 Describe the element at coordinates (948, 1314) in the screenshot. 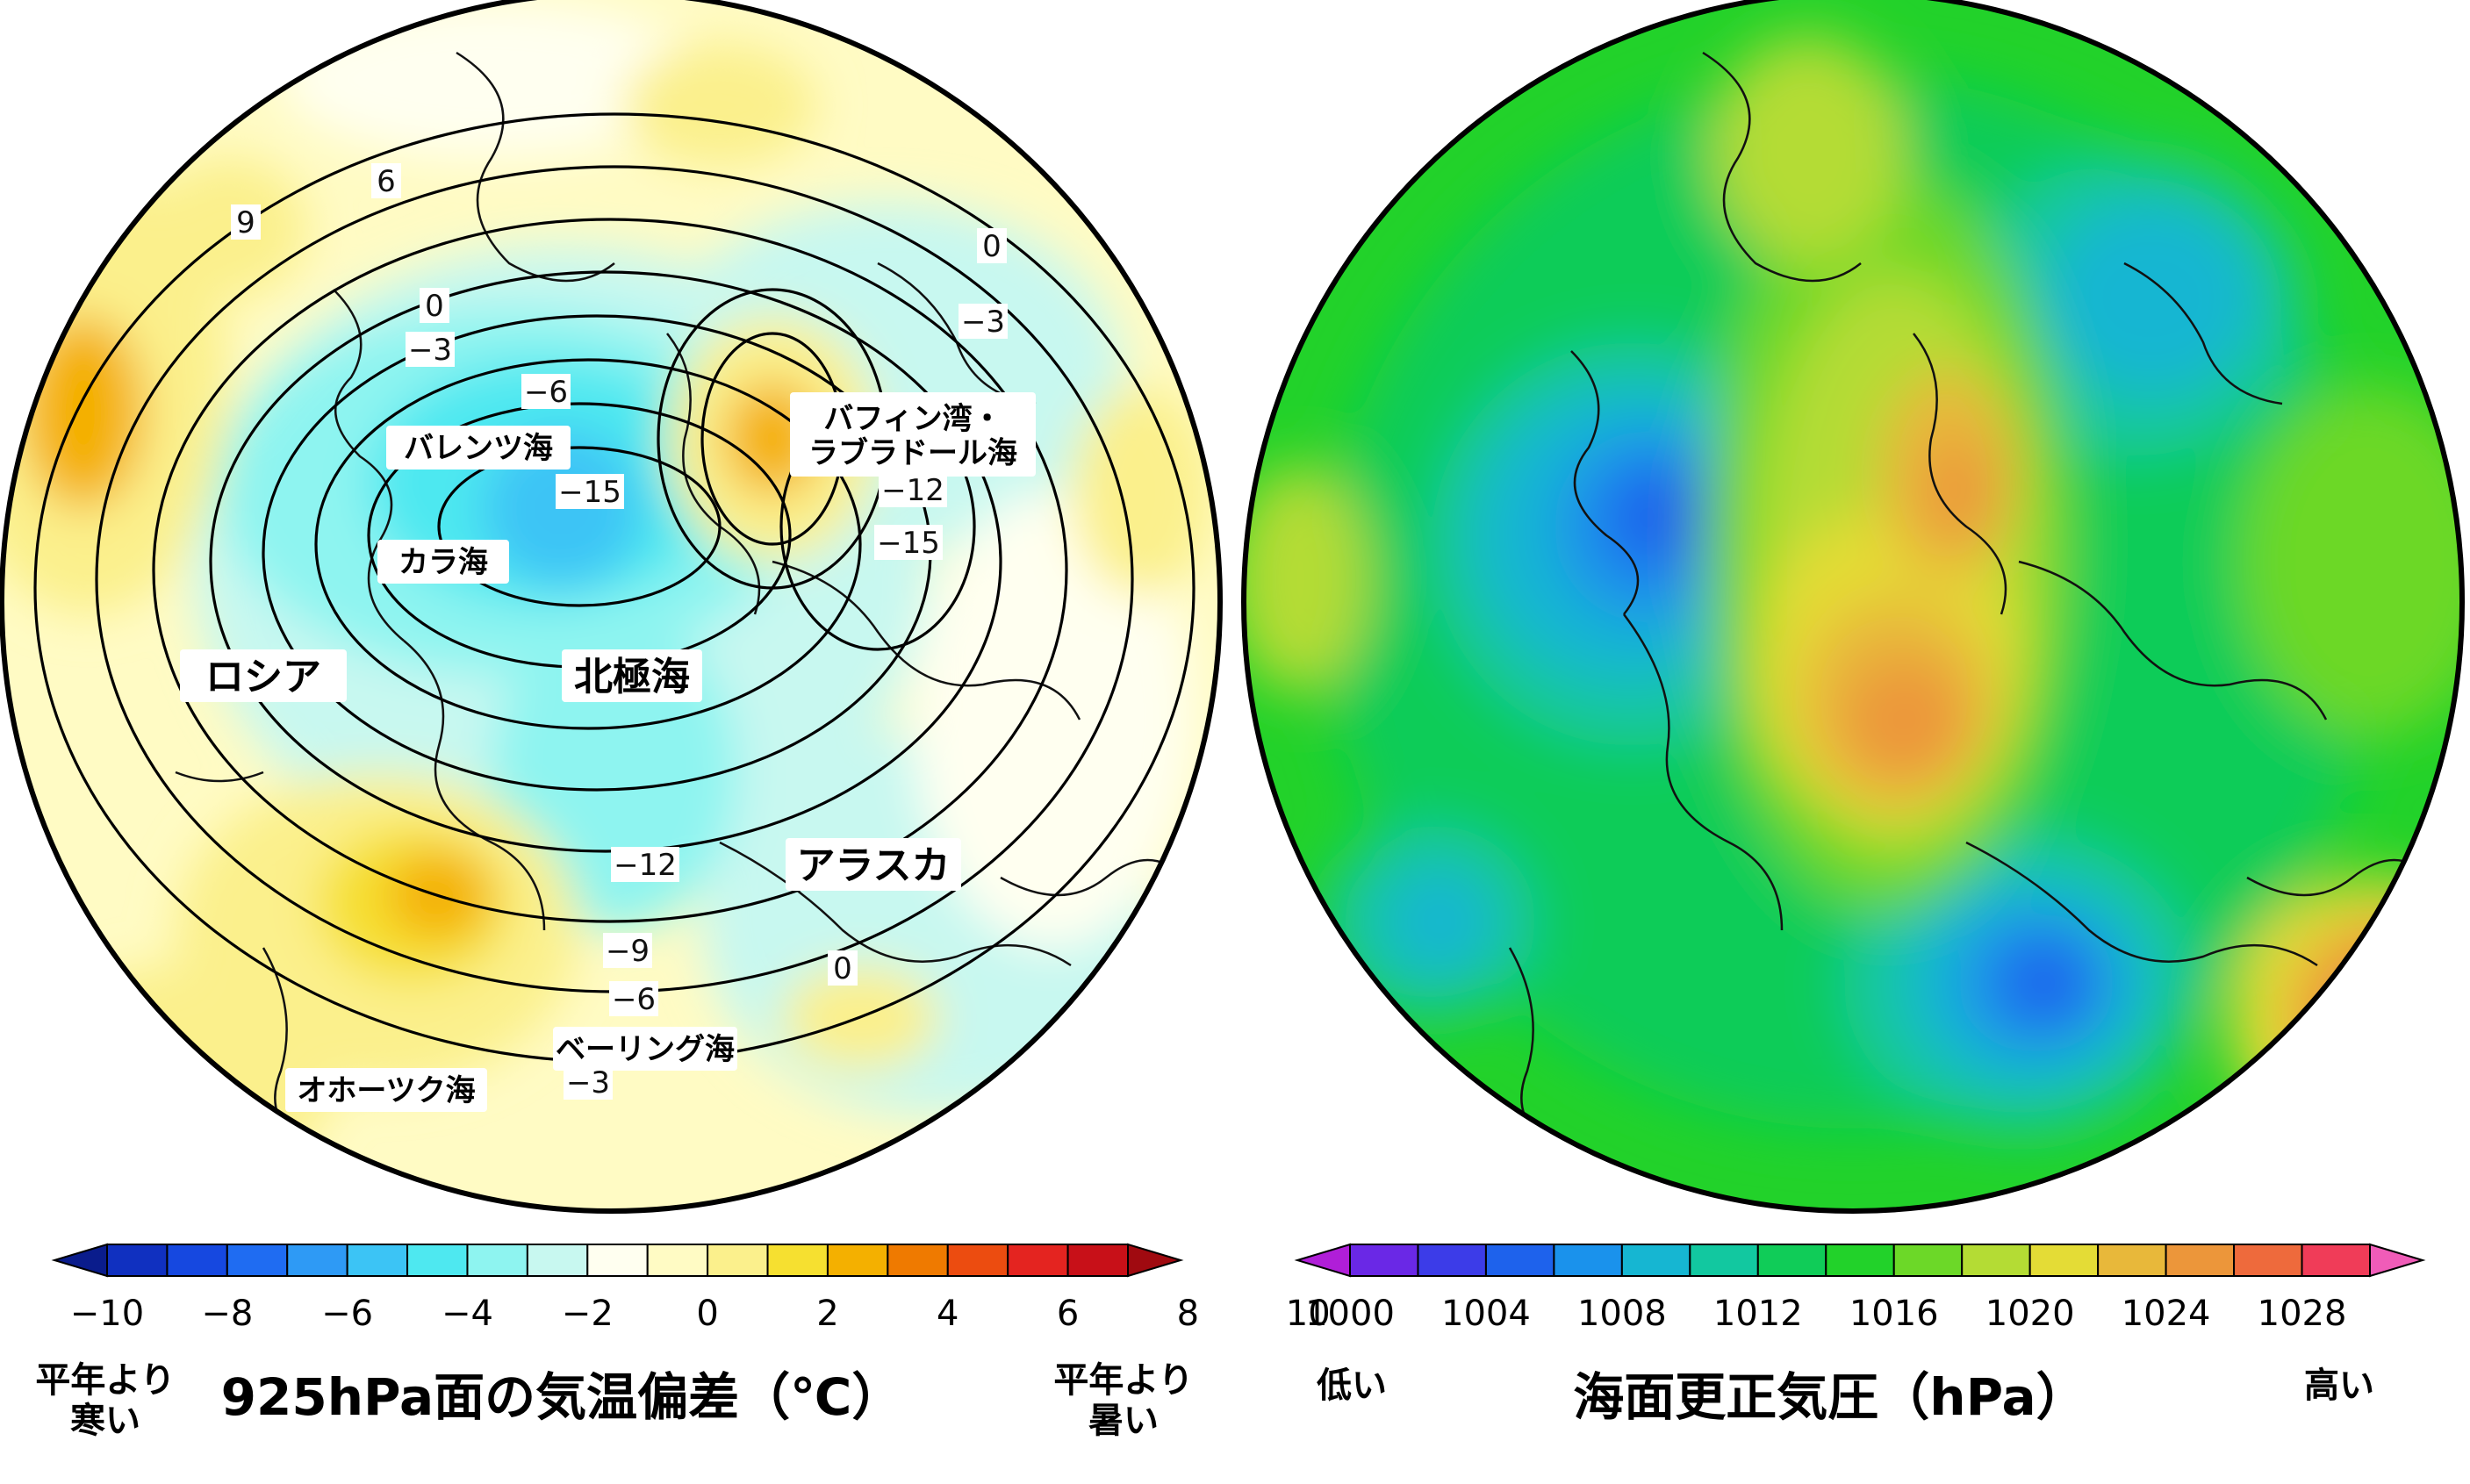

I see `temperature-tick-label: 4` at that location.